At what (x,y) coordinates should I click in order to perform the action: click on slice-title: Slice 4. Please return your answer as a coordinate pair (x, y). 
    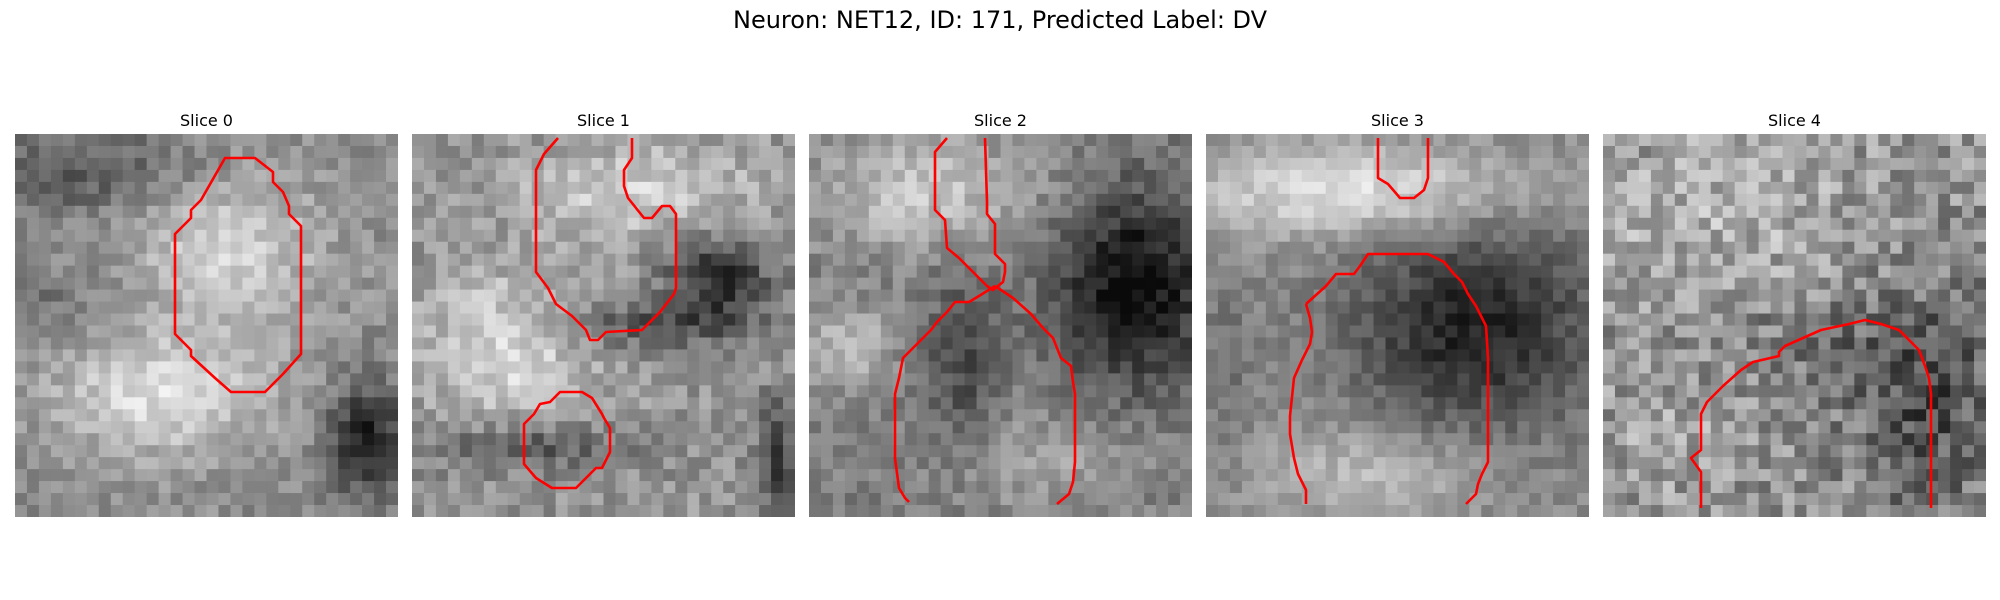
    Looking at the image, I should click on (1794, 120).